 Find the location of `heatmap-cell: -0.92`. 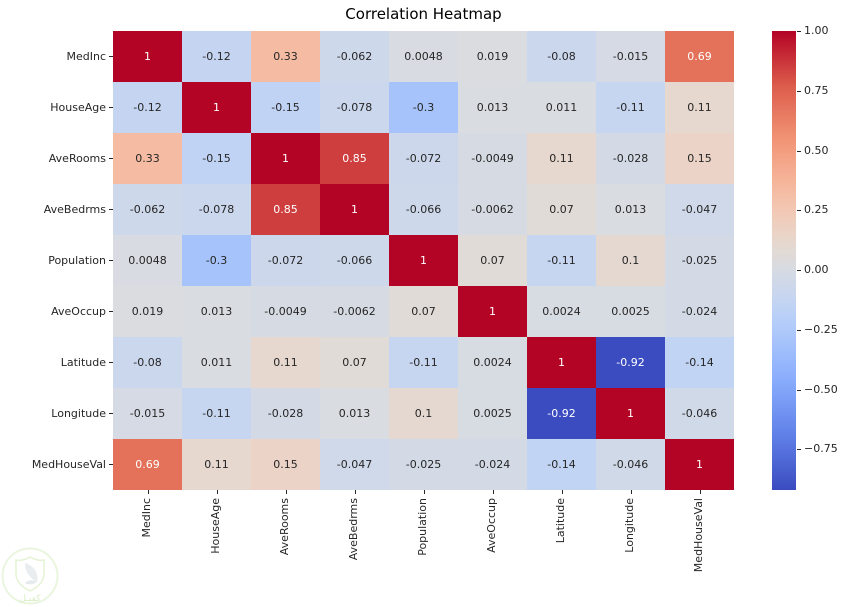

heatmap-cell: -0.92 is located at coordinates (630, 362).